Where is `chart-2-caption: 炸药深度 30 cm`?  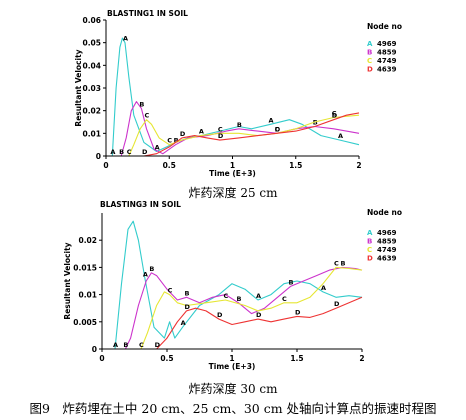
chart-2-caption: 炸药深度 30 cm is located at coordinates (233, 389).